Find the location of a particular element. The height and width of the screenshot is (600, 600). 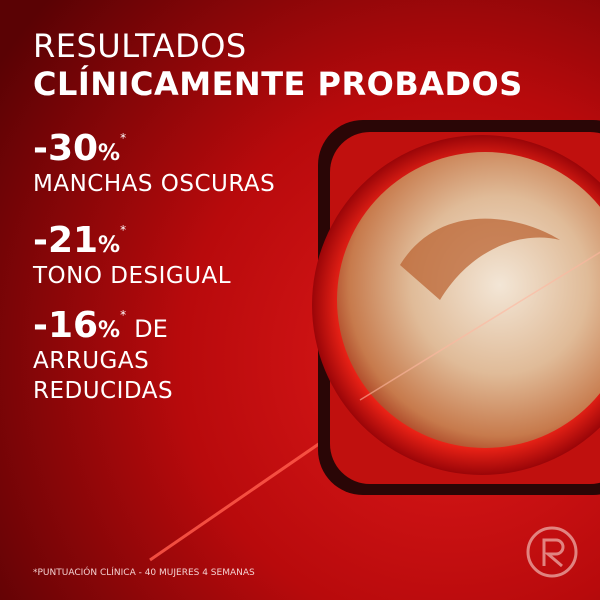

brand-logo is located at coordinates (552, 552).